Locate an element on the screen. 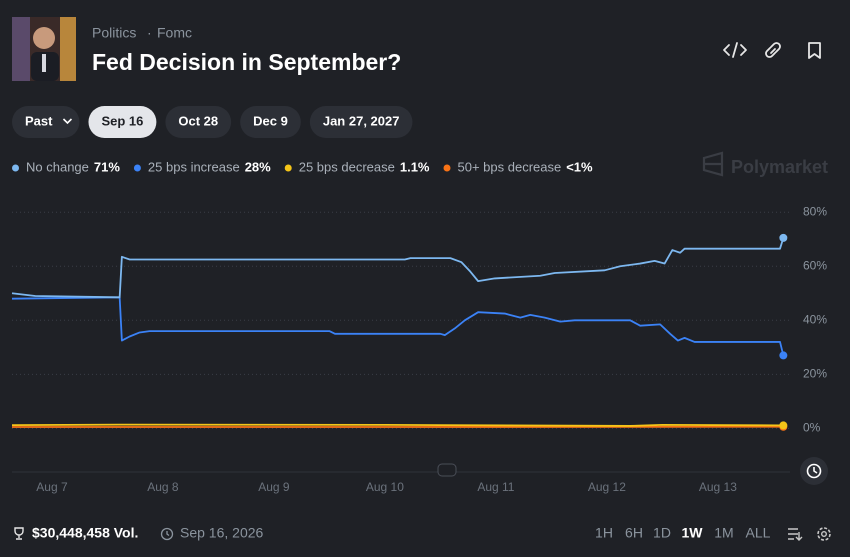 The height and width of the screenshot is (557, 850). tab: Past is located at coordinates (46, 122).